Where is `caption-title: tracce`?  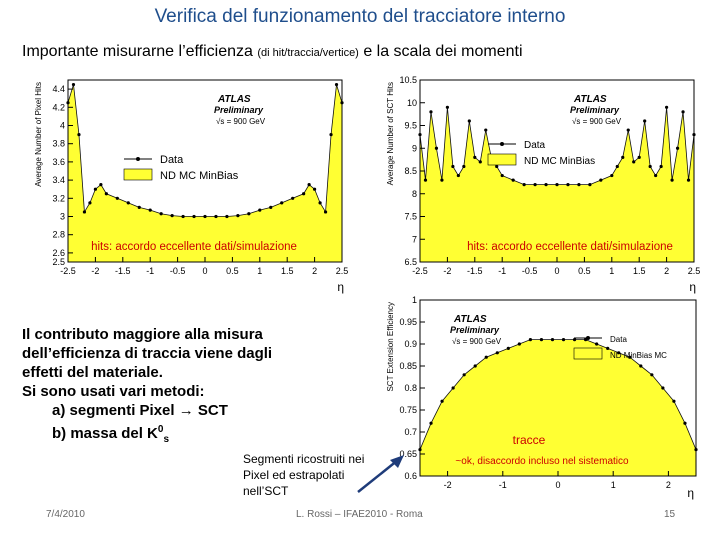
caption-title: tracce is located at coordinates (529, 440).